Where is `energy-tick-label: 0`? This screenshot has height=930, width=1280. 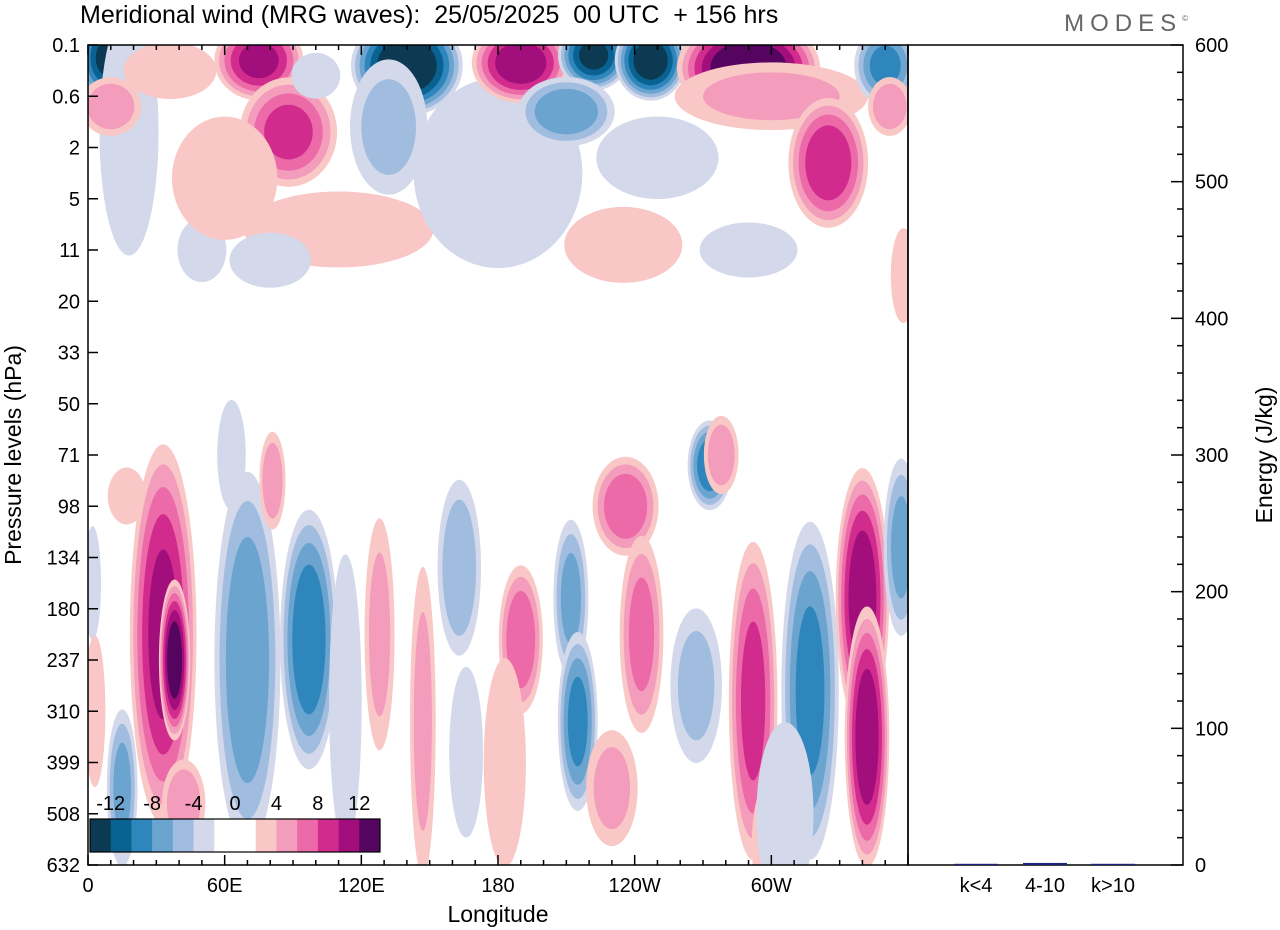
energy-tick-label: 0 is located at coordinates (1200, 866).